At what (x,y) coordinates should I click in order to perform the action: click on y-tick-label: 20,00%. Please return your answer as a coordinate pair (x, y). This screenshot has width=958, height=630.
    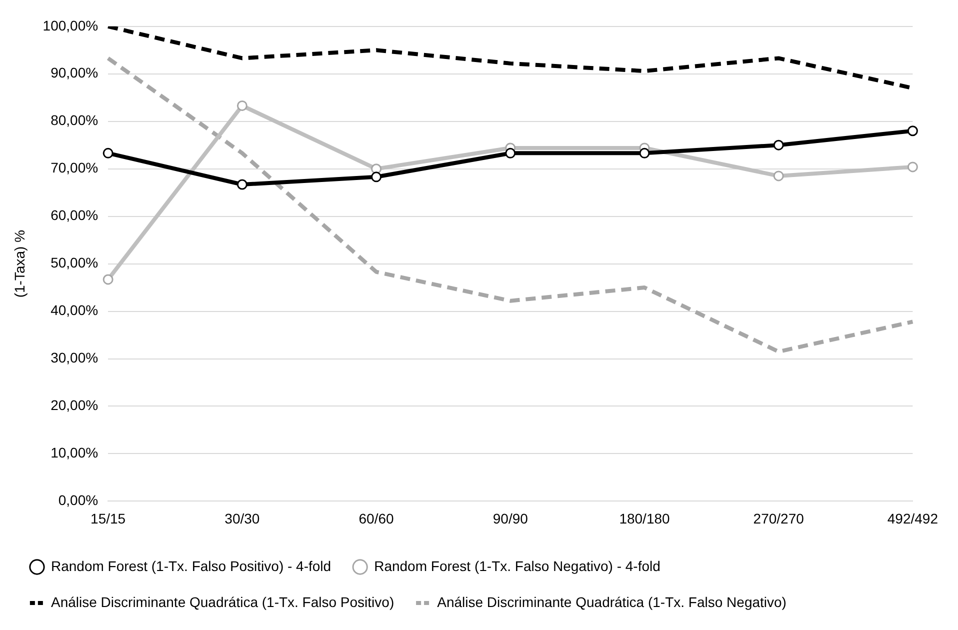
    Looking at the image, I should click on (74, 405).